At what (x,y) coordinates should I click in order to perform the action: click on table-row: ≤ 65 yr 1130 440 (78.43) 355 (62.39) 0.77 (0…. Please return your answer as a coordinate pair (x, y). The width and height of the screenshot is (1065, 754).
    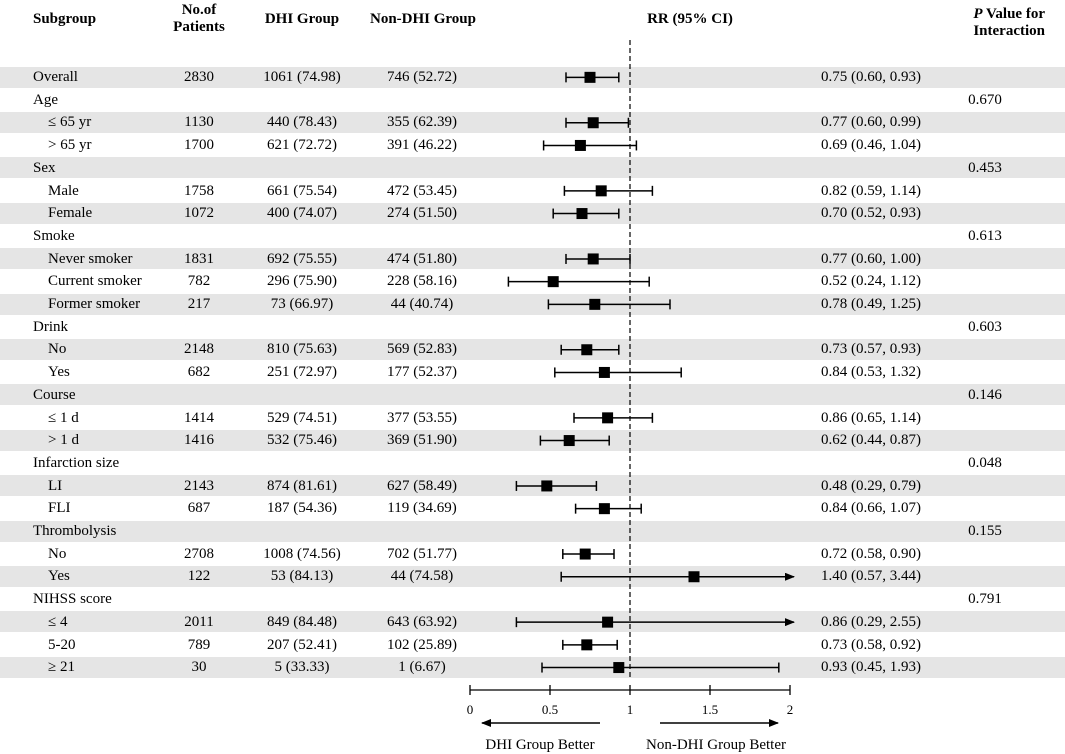
    Looking at the image, I should click on (532, 122).